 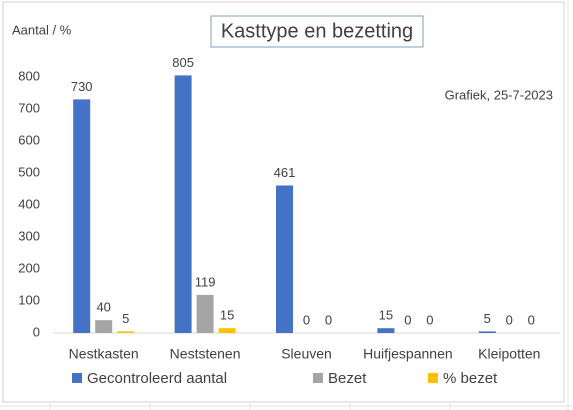 What do you see at coordinates (29, 139) in the screenshot?
I see `y-tick-label: 600` at bounding box center [29, 139].